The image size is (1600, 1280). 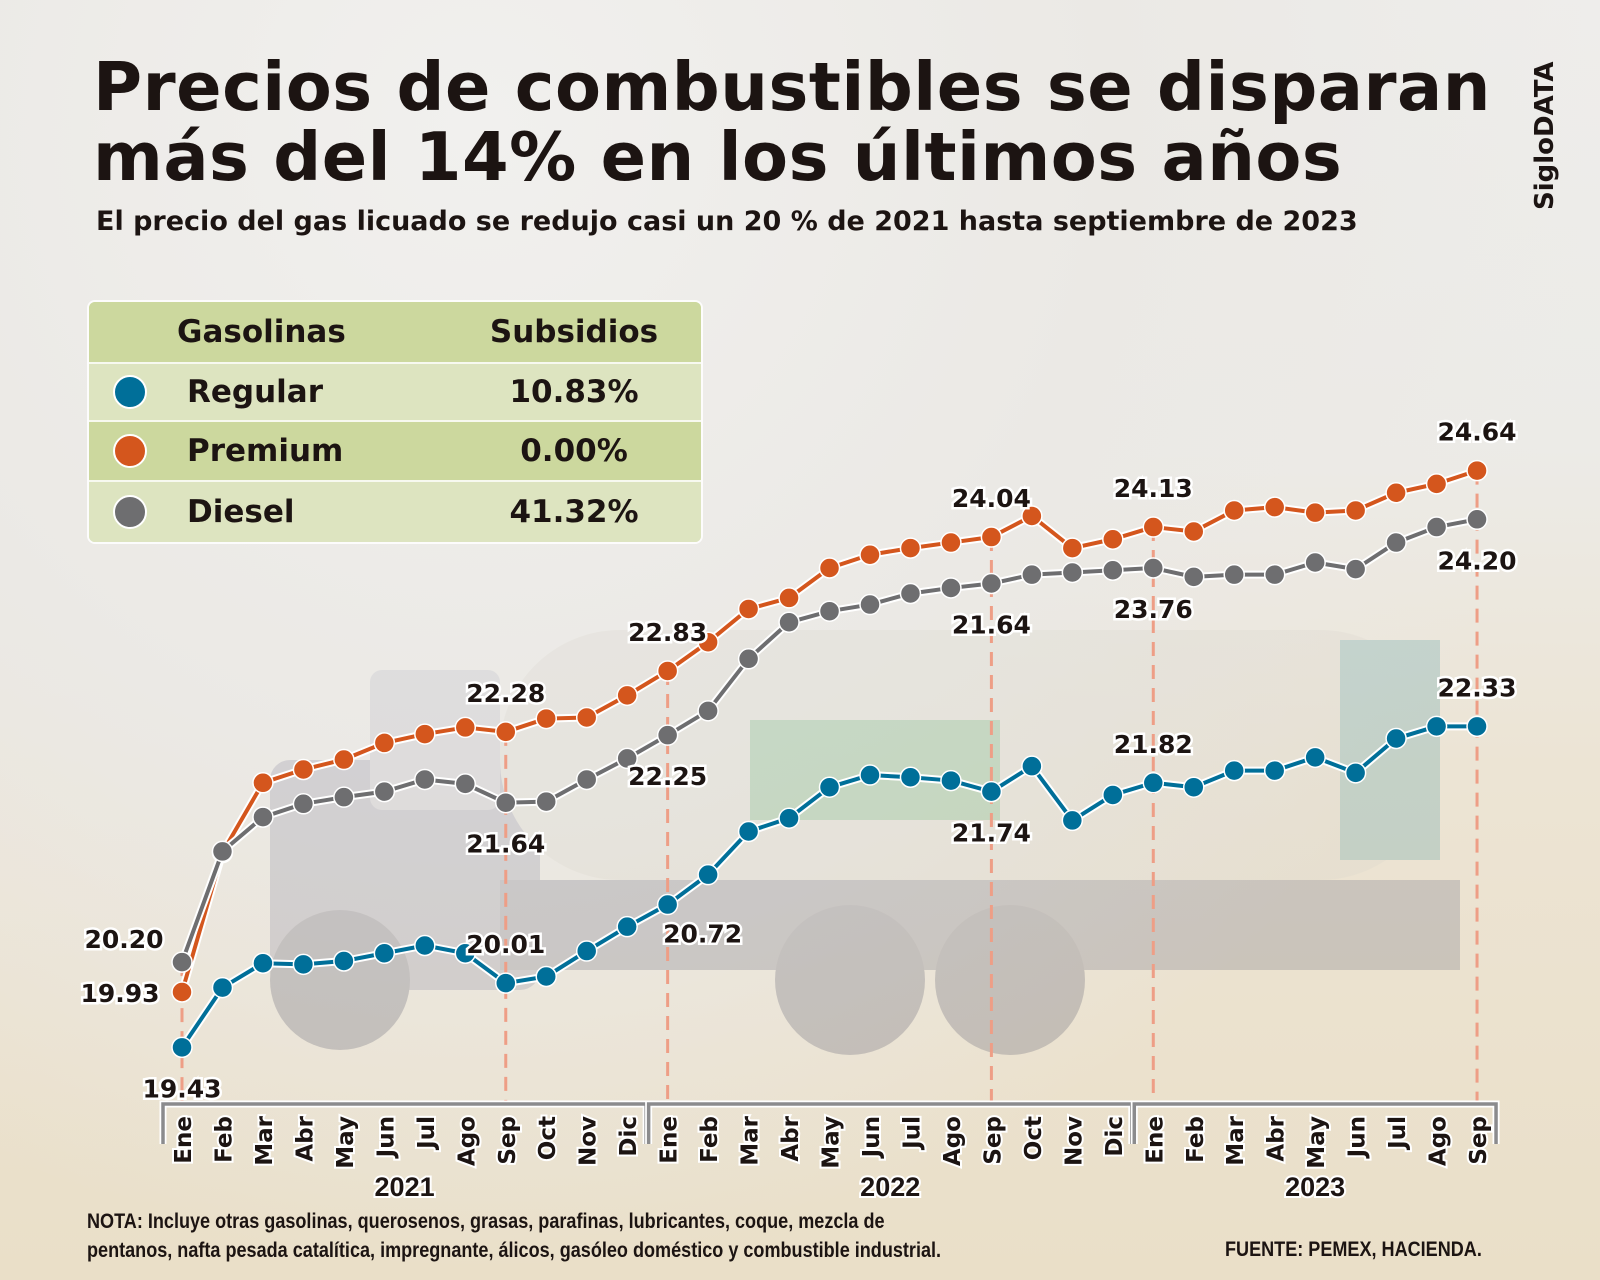 What do you see at coordinates (467, 1141) in the screenshot?
I see `x-tick-label: Ago` at bounding box center [467, 1141].